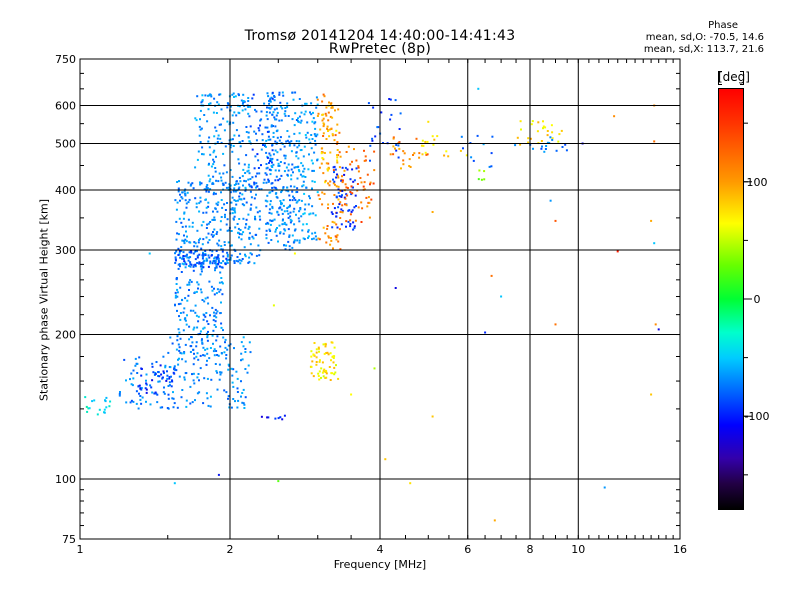 This screenshot has height=600, width=800. I want to click on x-tick-label: 1, so click(80, 549).